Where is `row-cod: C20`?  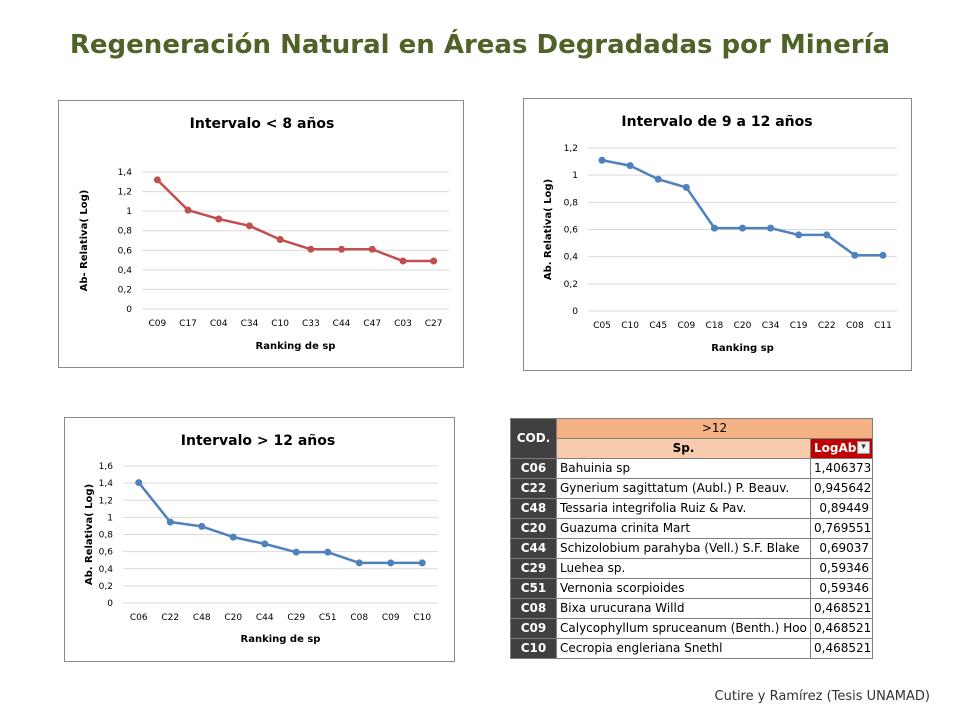 row-cod: C20 is located at coordinates (533, 528).